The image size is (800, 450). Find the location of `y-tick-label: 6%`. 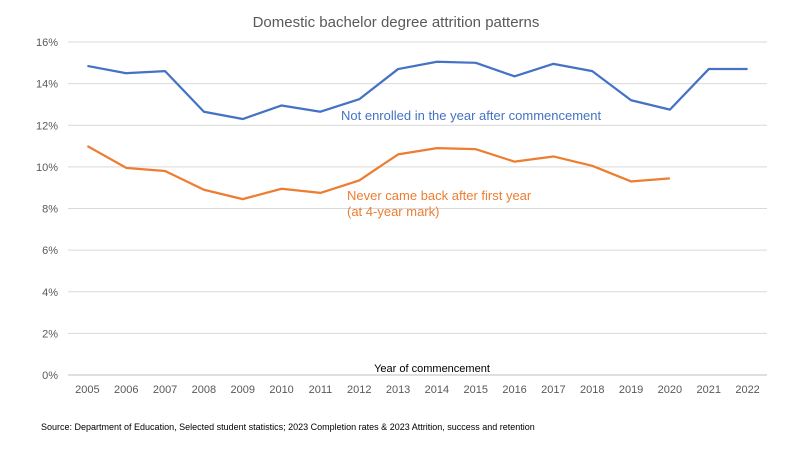

y-tick-label: 6% is located at coordinates (50, 251).